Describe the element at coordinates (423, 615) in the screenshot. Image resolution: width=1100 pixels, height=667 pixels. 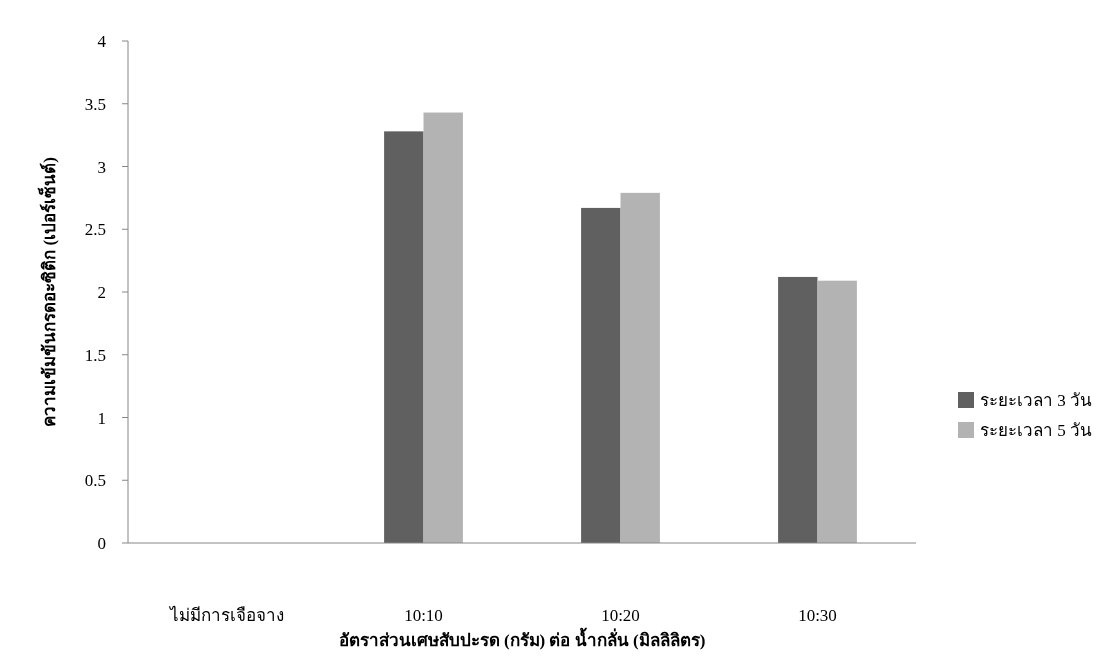
I see `x-tick-label: 10:10` at that location.